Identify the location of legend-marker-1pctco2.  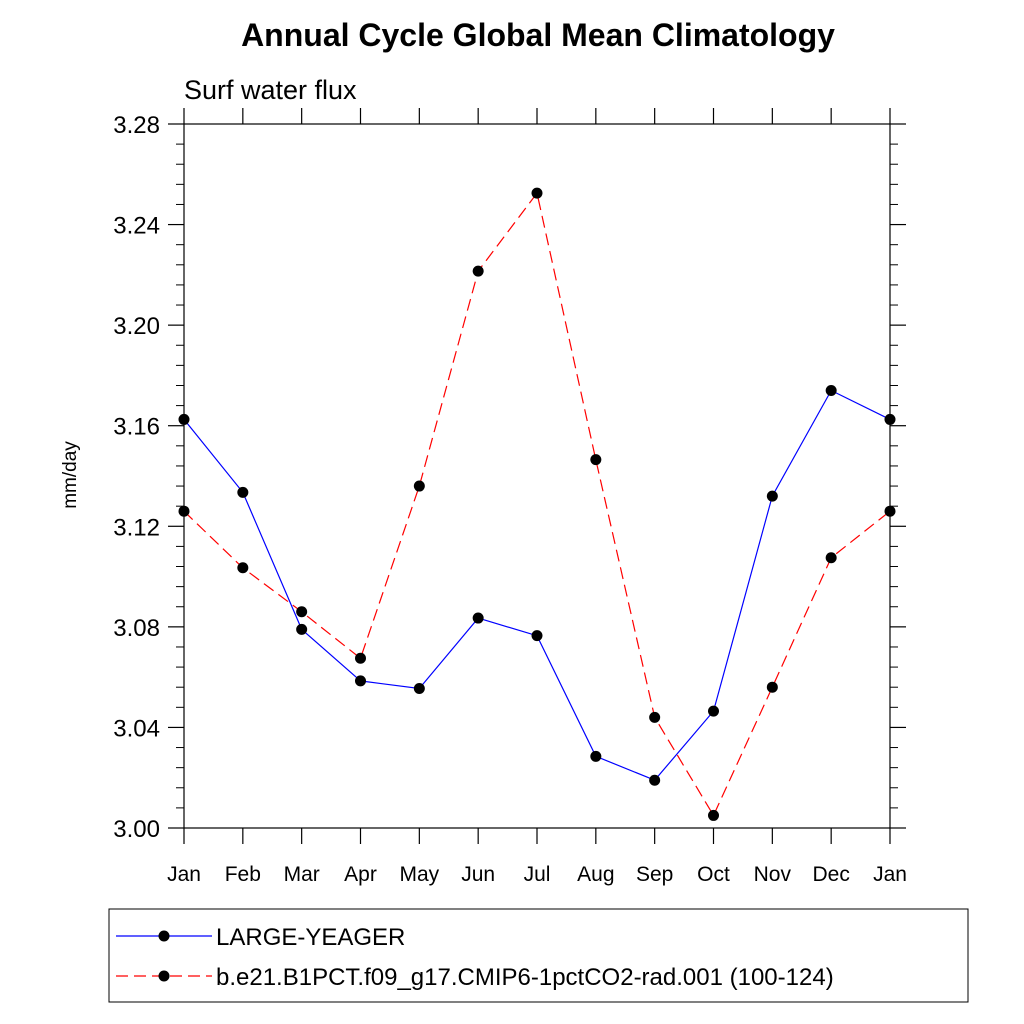
(164, 976).